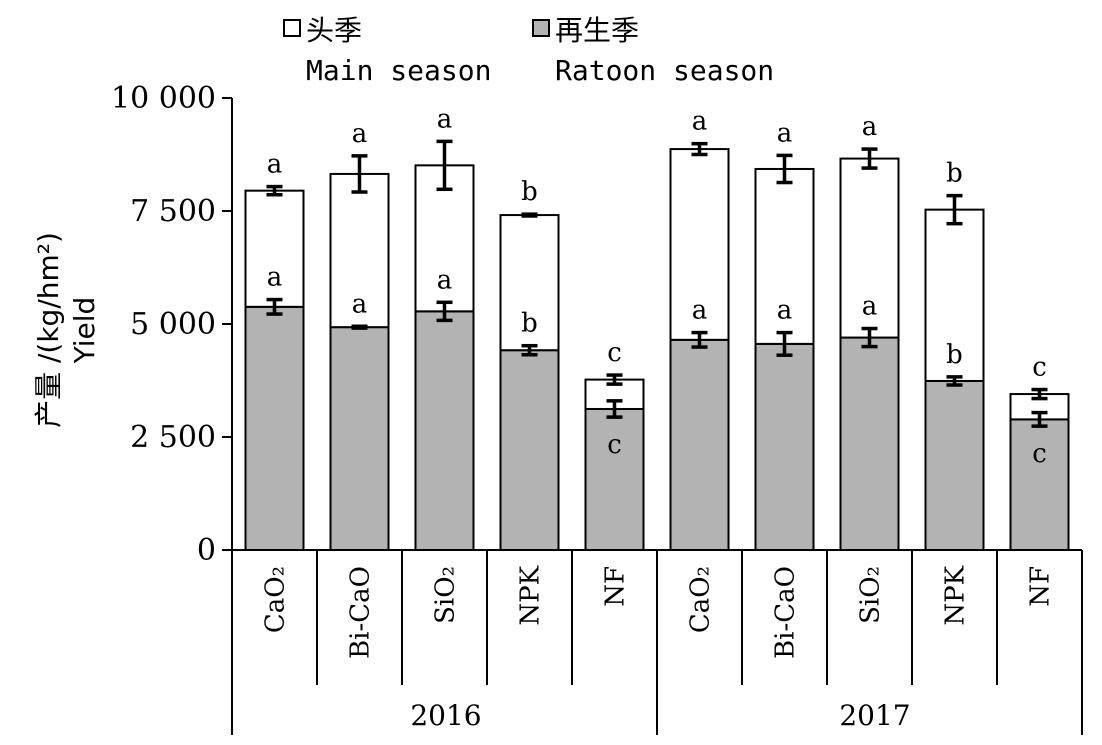 The width and height of the screenshot is (1102, 745). I want to click on y-tick-label: 7 500, so click(173, 211).